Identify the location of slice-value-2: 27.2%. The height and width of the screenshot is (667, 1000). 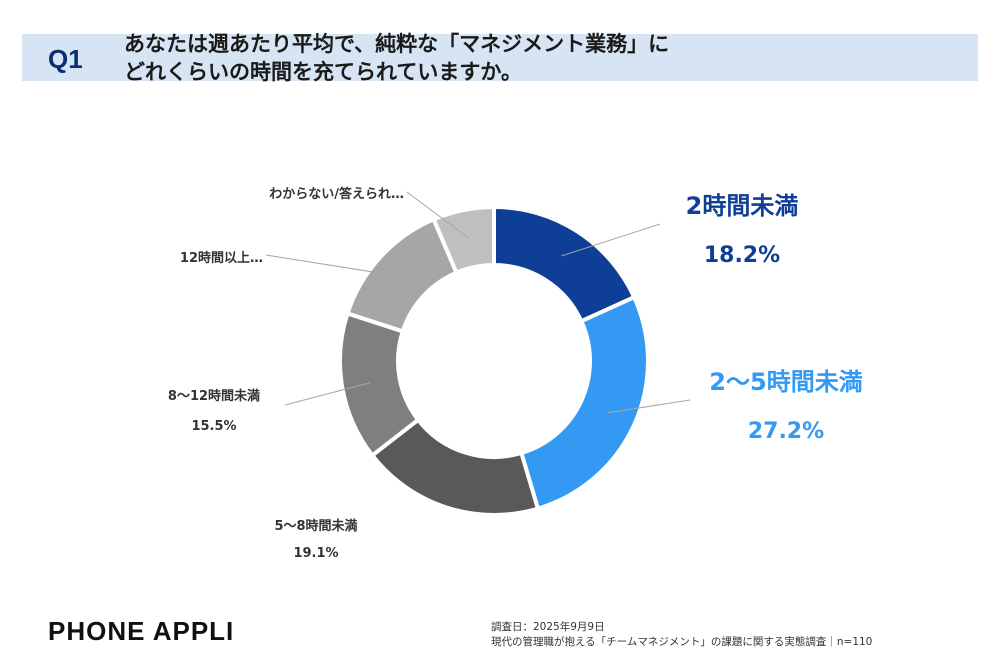
(786, 431).